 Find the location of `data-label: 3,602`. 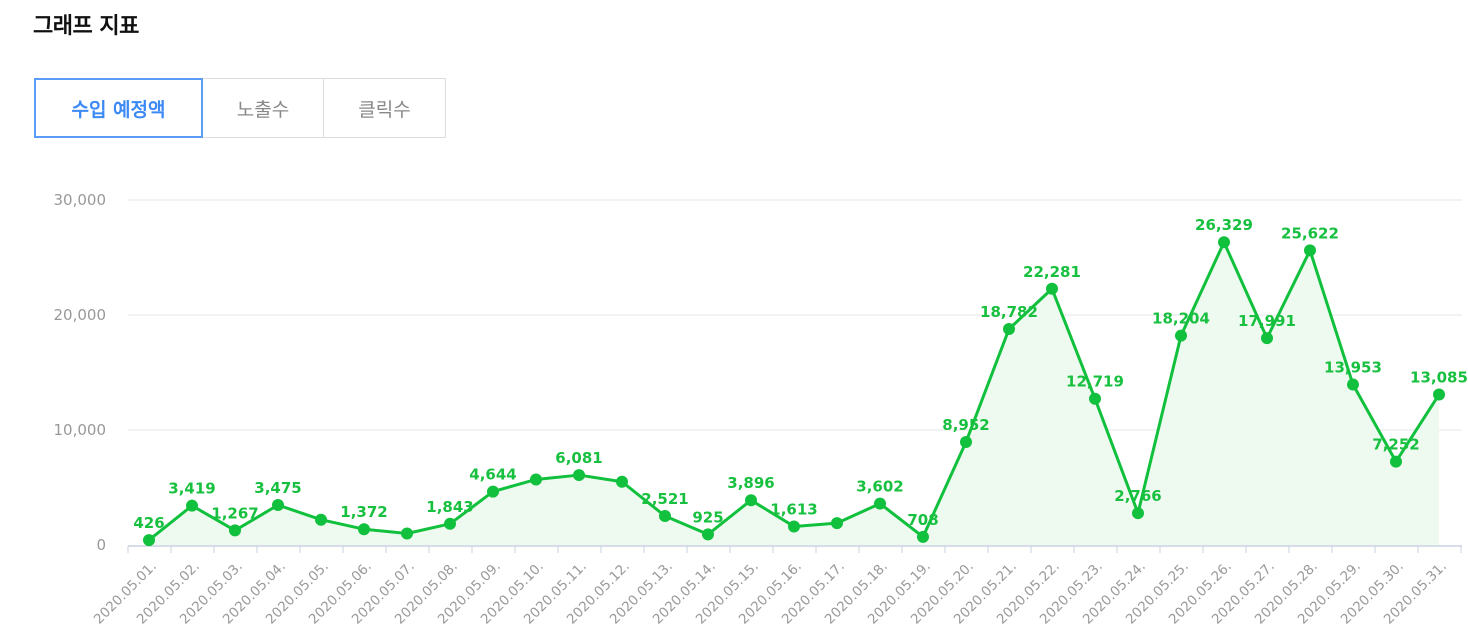

data-label: 3,602 is located at coordinates (879, 487).